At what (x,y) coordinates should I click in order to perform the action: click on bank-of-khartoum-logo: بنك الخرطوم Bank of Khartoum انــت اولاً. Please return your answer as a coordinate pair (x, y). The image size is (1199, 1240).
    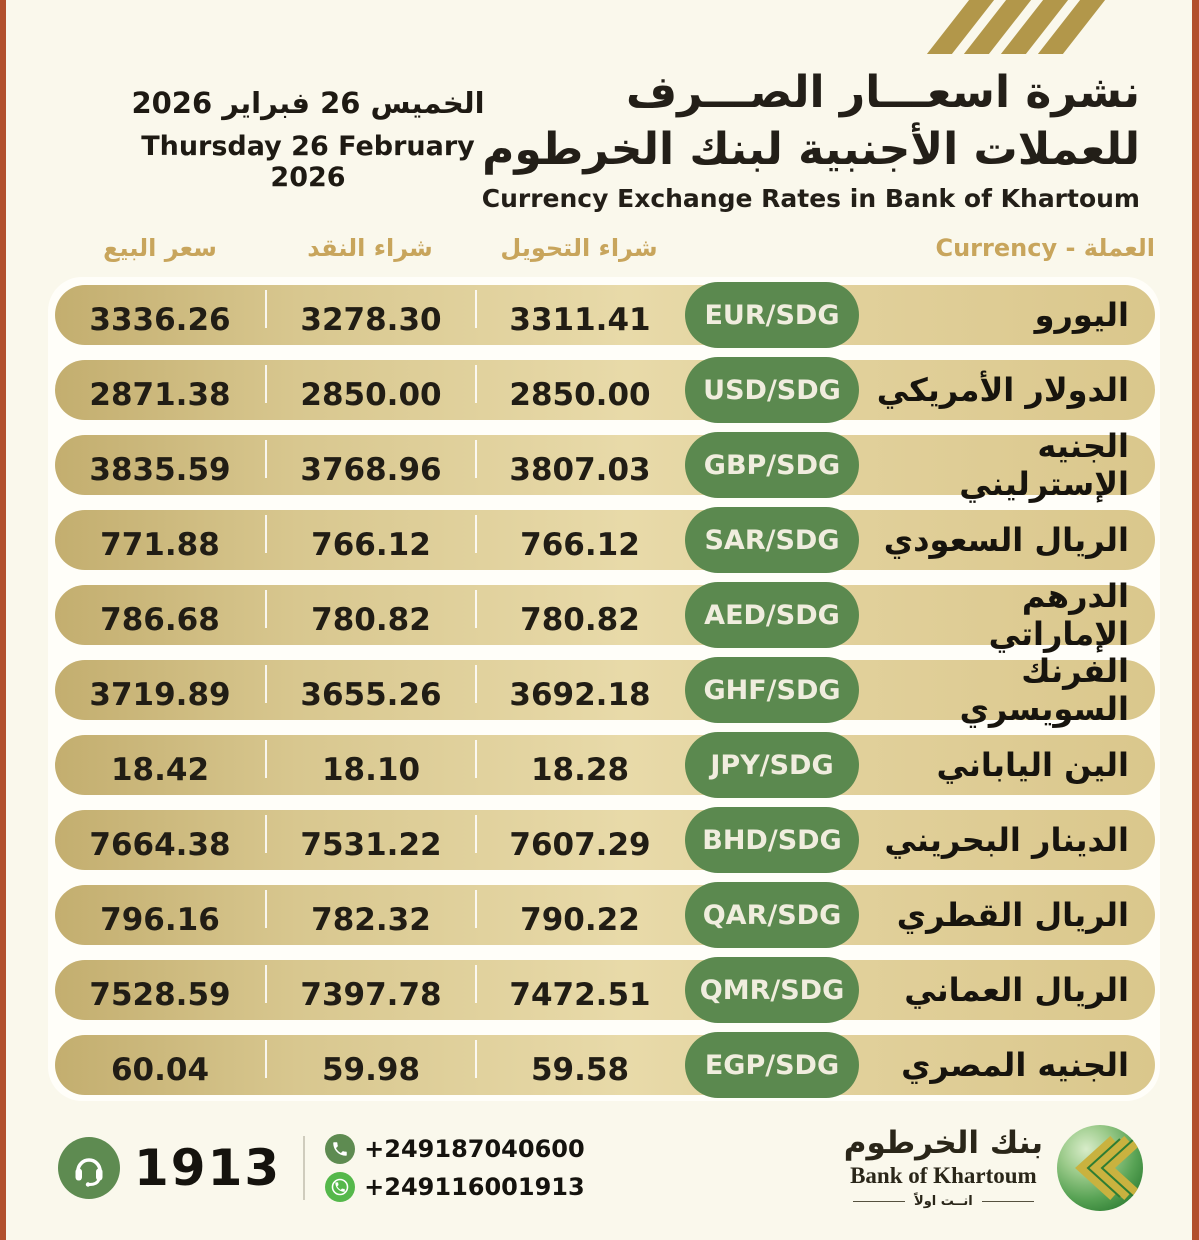
    Looking at the image, I should click on (993, 1168).